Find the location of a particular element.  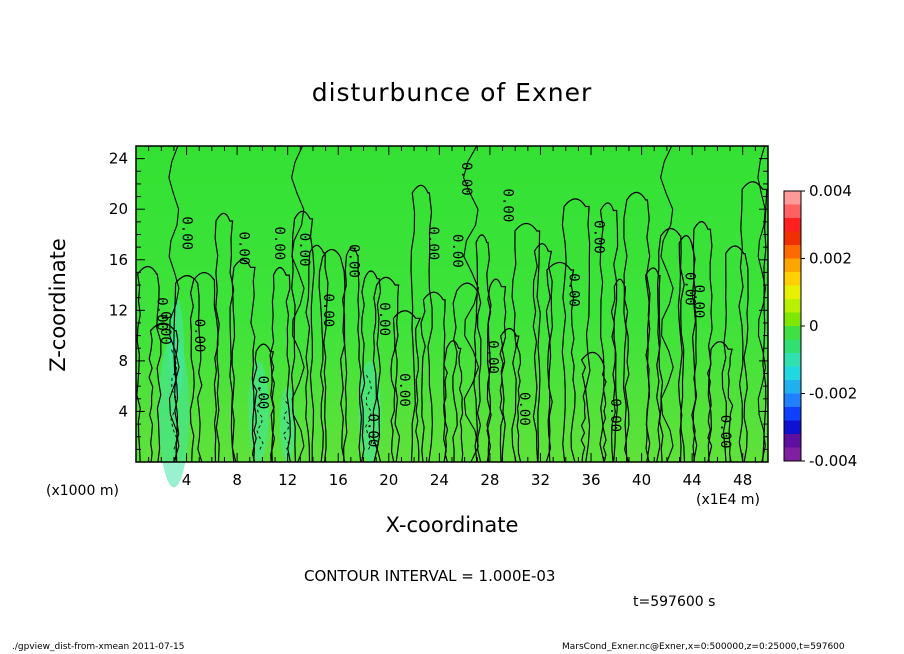

time-label: t=597600 s is located at coordinates (674, 602).